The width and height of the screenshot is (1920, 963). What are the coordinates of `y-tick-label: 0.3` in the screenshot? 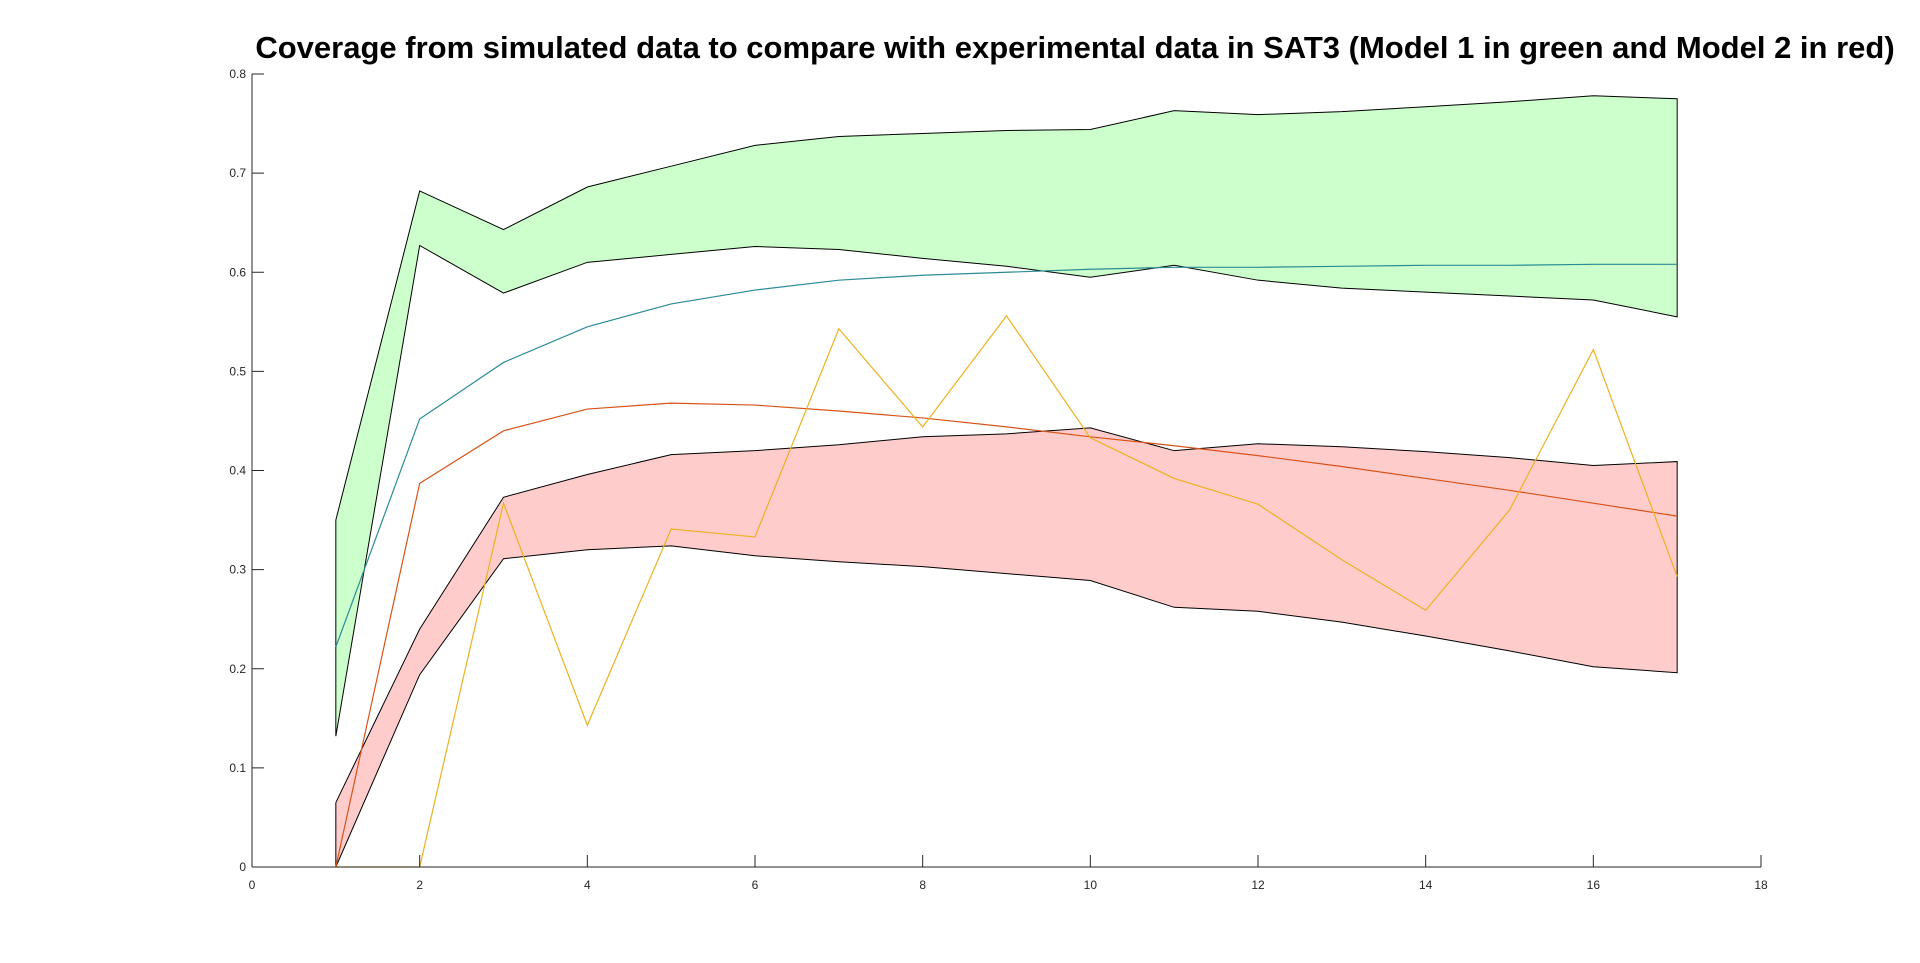 It's located at (237, 570).